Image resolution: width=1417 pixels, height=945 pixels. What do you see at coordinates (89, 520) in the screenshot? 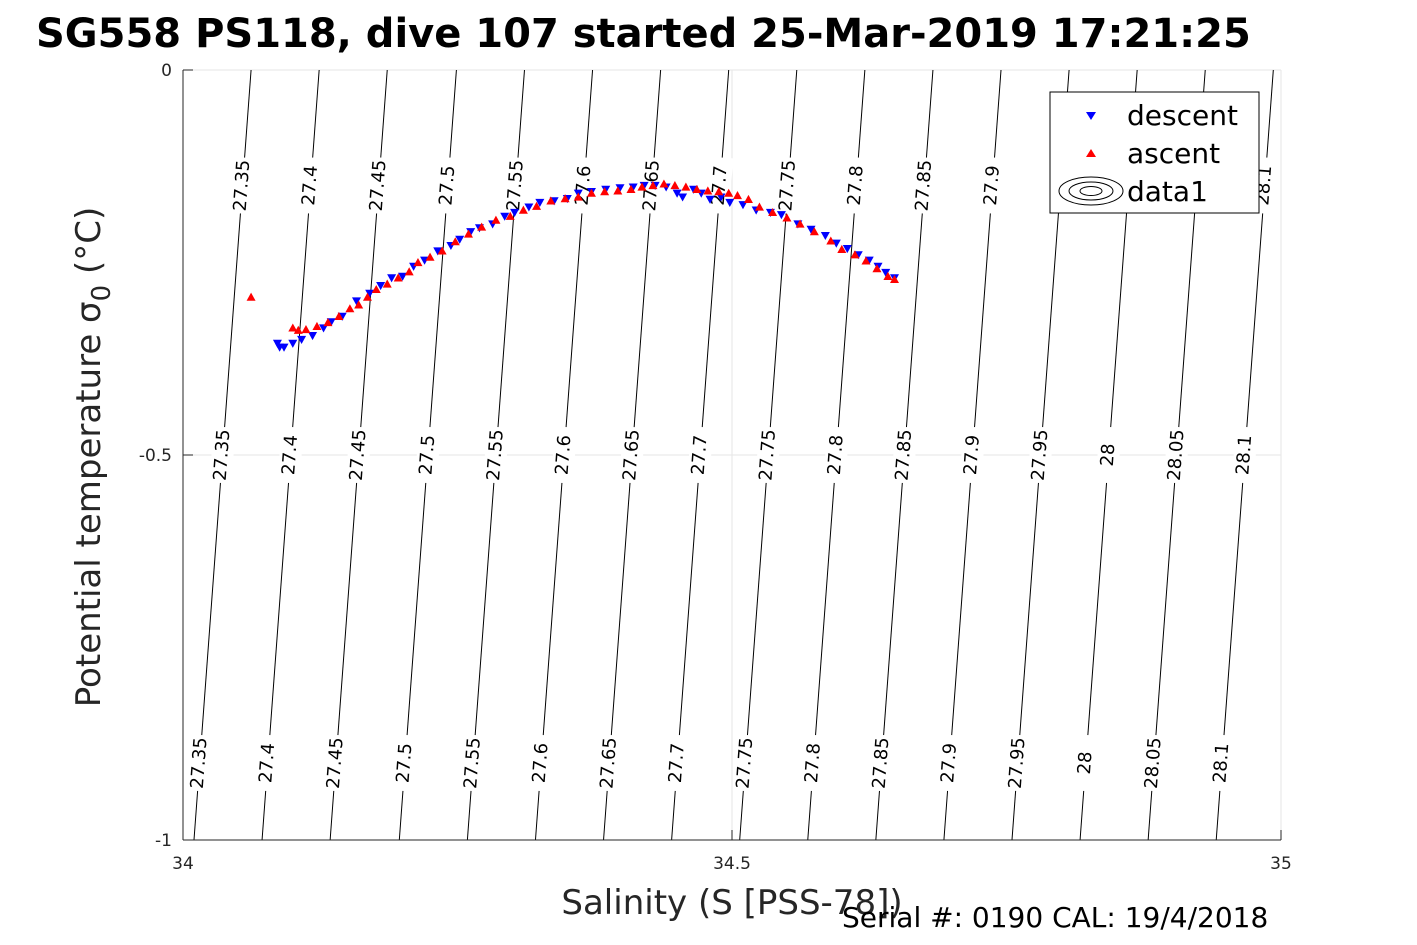
I see `y-axis-label-text: Potential temperature` at bounding box center [89, 520].